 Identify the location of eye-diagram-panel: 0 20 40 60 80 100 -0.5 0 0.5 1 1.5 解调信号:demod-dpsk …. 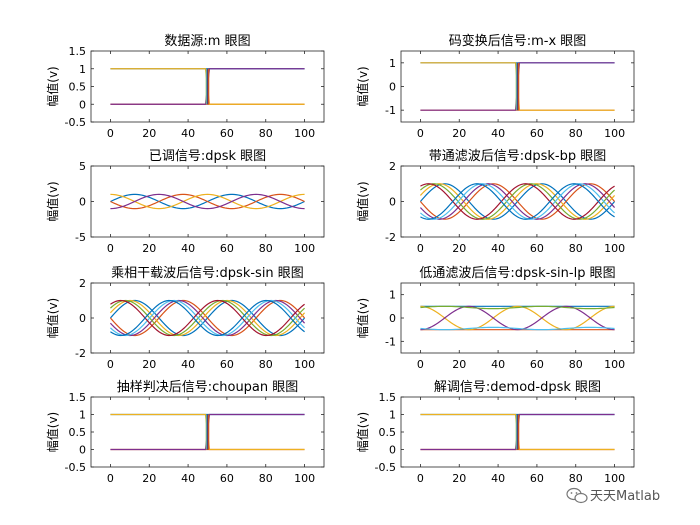
(495, 432).